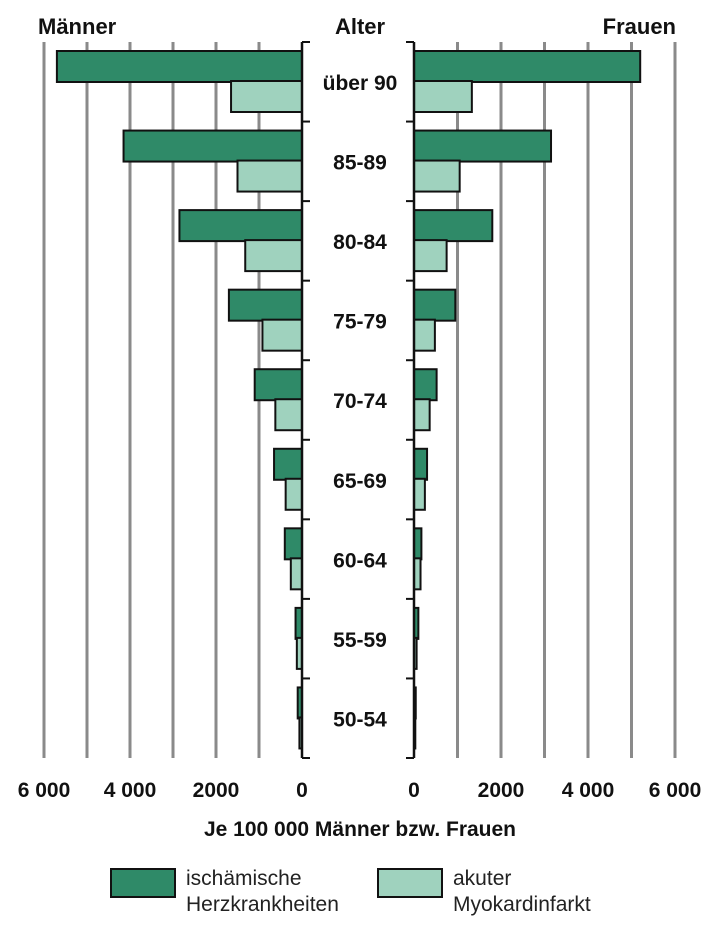  I want to click on tick-label-right-3: 6 000, so click(675, 790).